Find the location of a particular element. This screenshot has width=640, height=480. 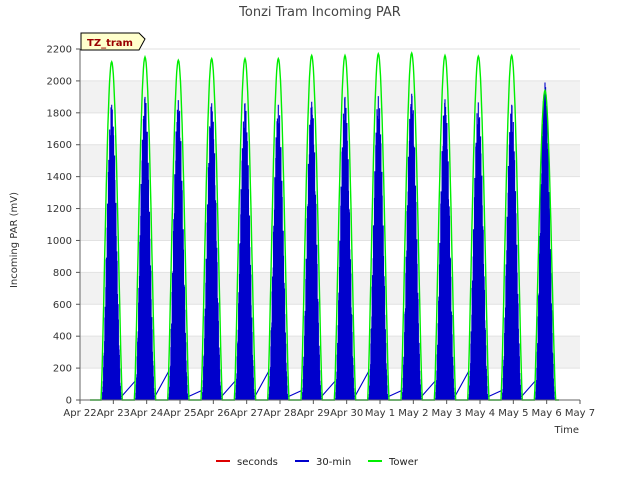

x-tick-label: May 5 is located at coordinates (513, 413).